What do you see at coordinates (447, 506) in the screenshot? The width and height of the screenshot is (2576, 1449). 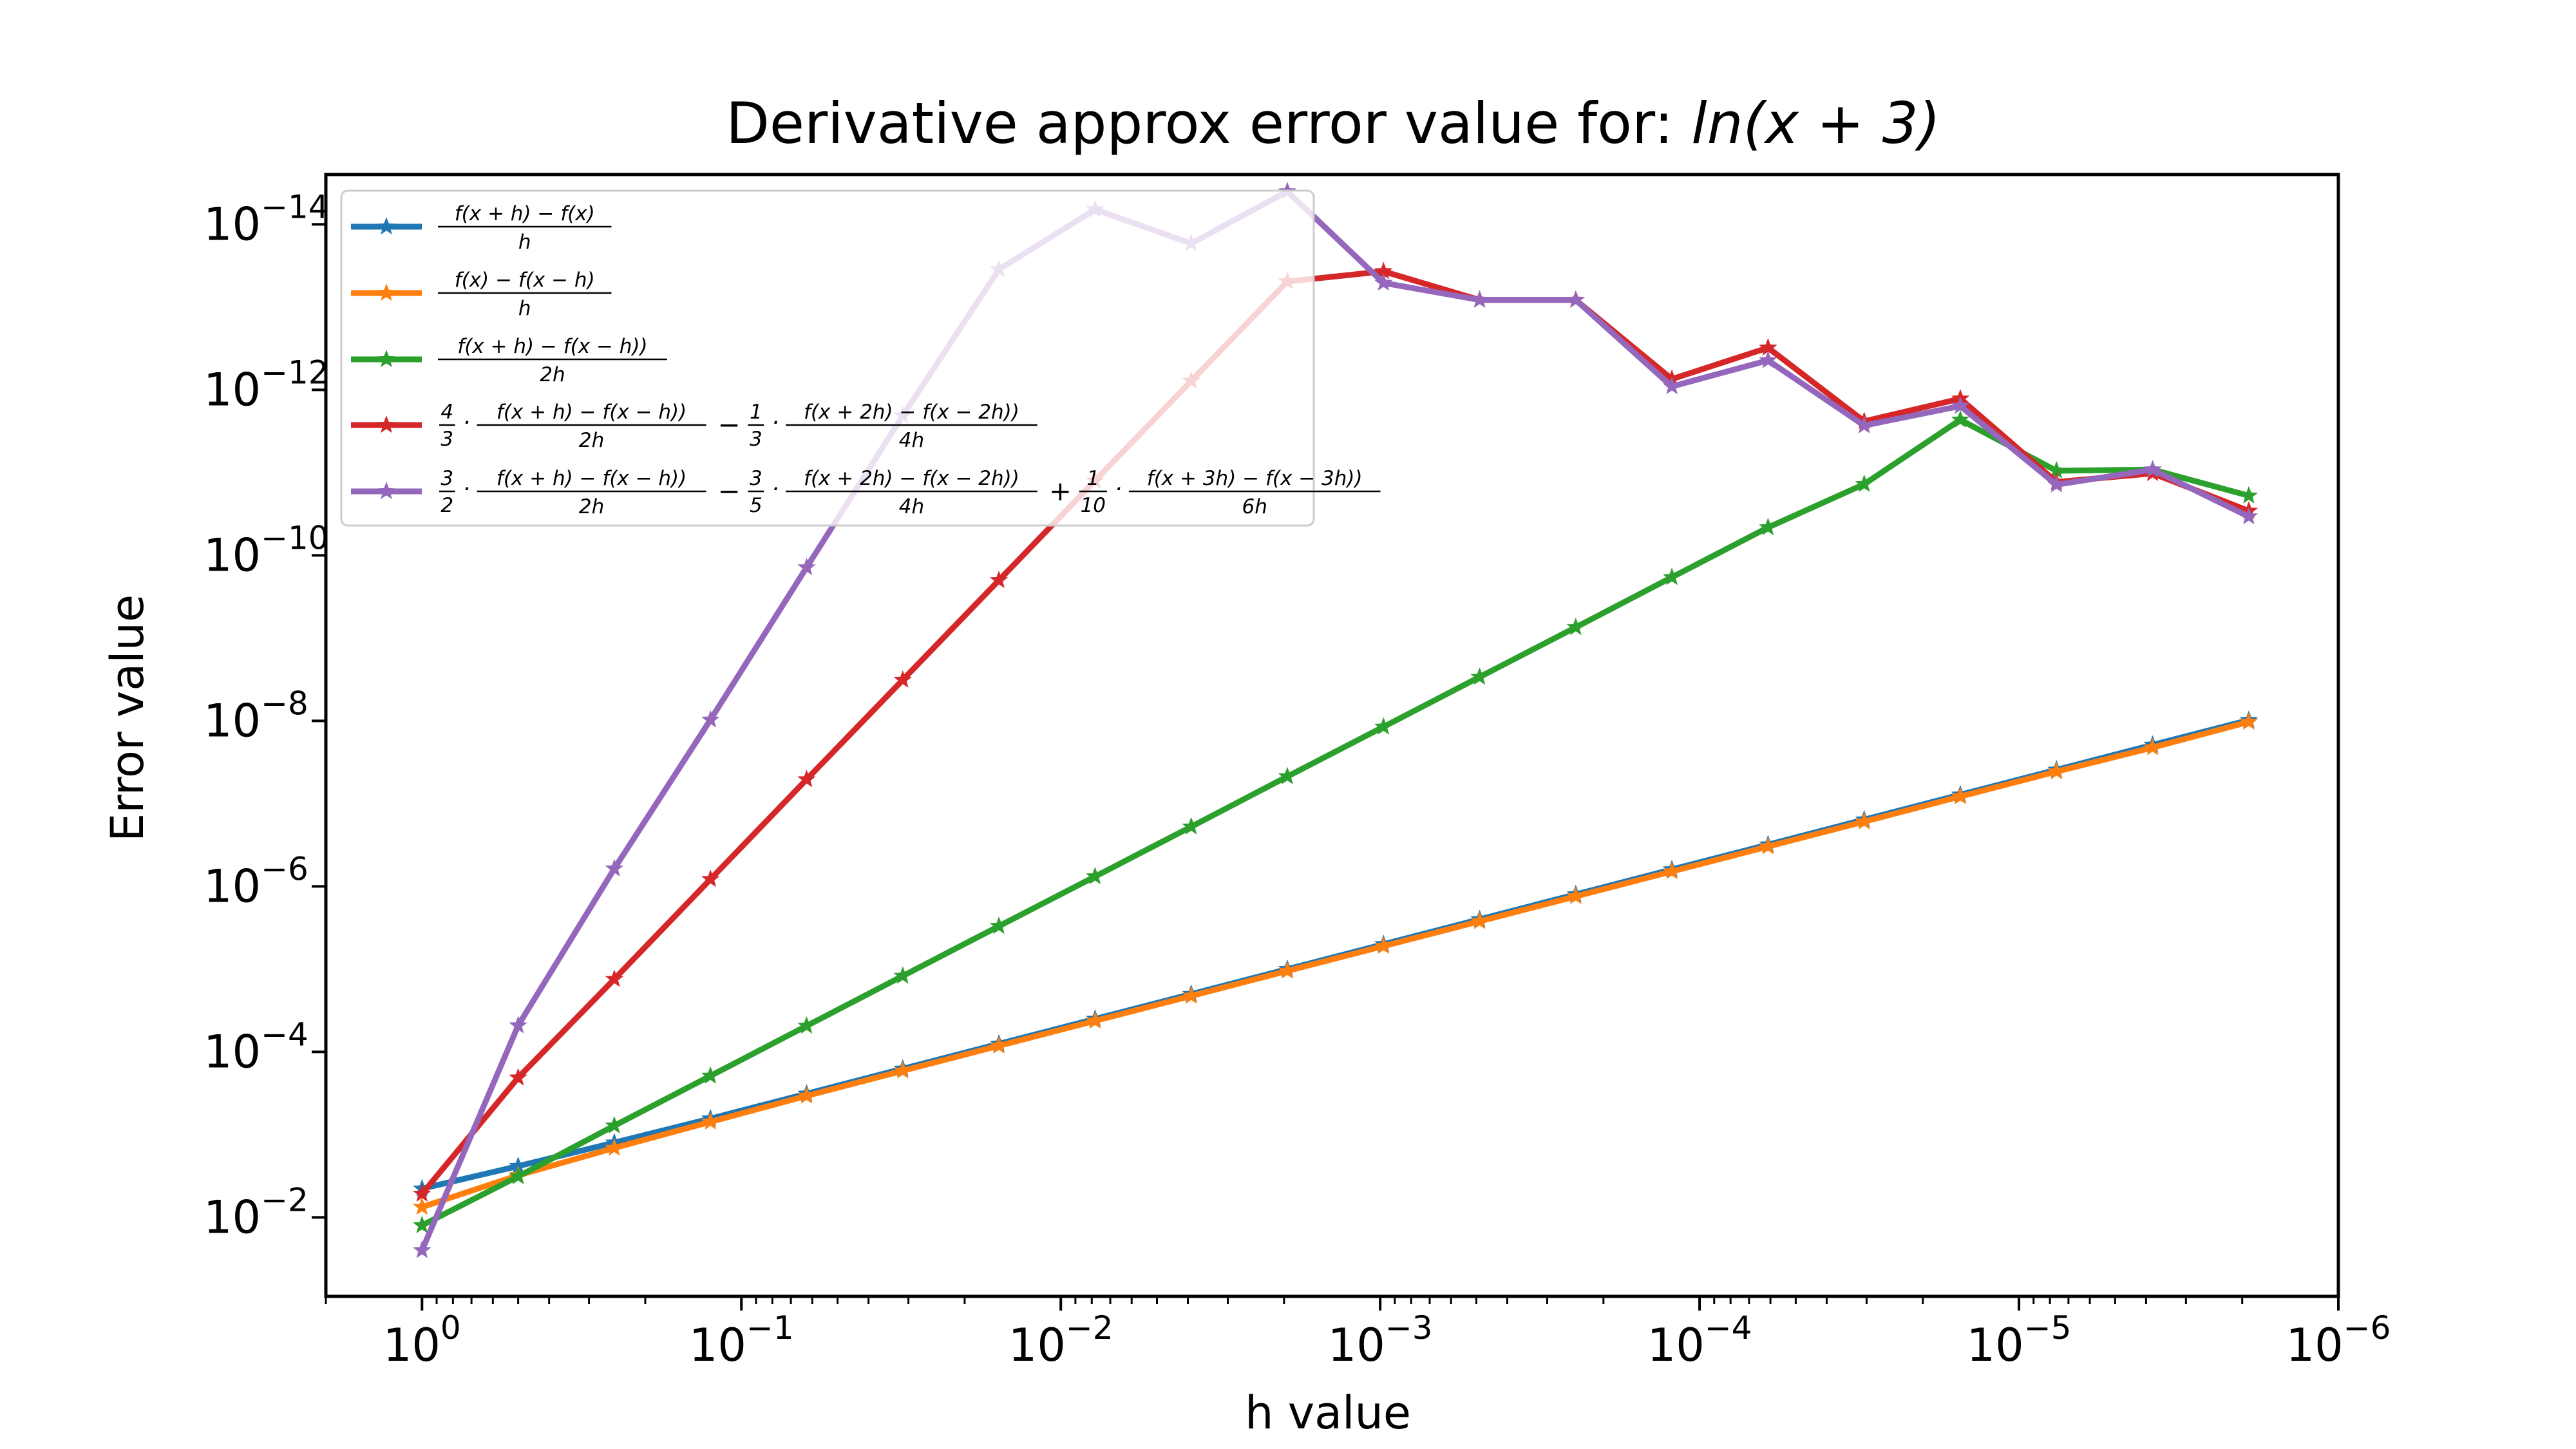 I see `legend-coef-den: 2` at bounding box center [447, 506].